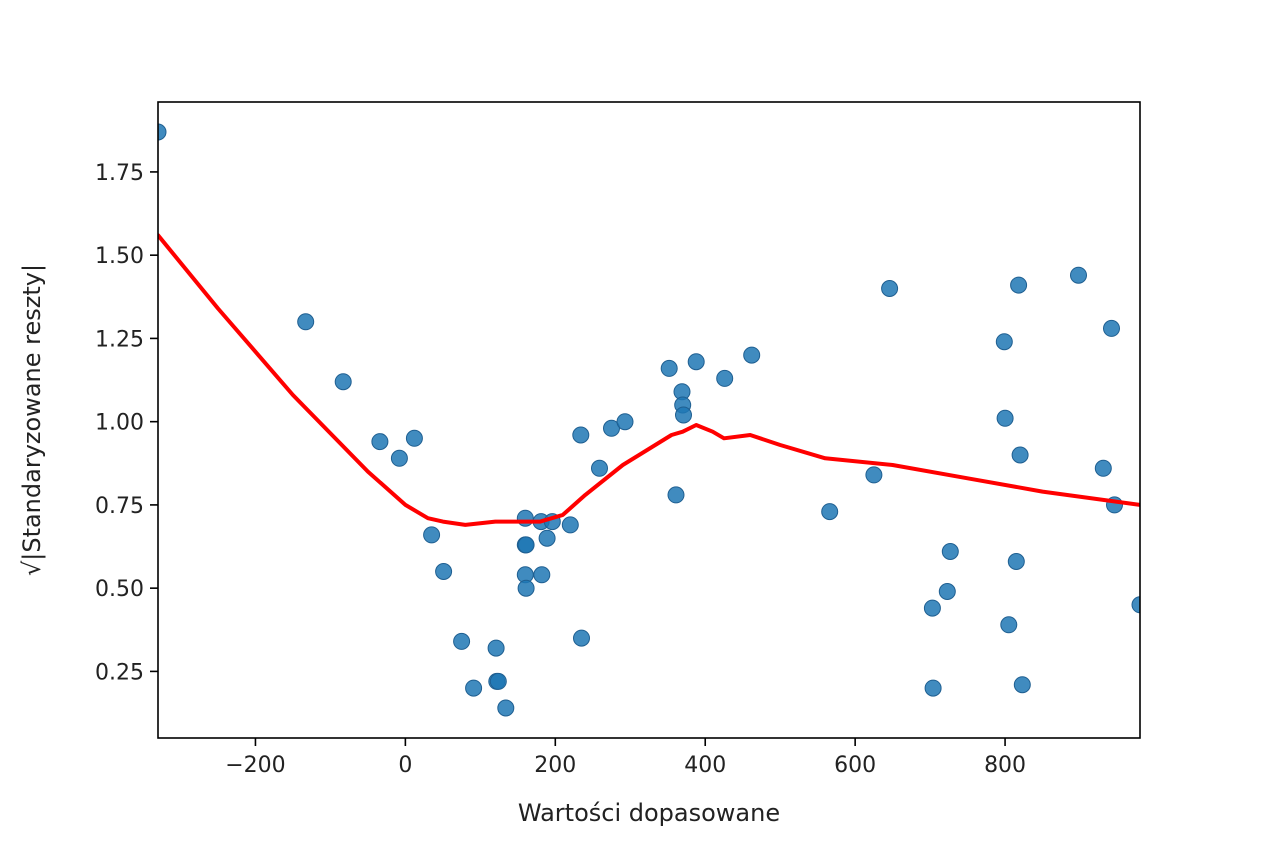  I want to click on y-axis-title: √|Standaryzowane reszty|, so click(32, 420).